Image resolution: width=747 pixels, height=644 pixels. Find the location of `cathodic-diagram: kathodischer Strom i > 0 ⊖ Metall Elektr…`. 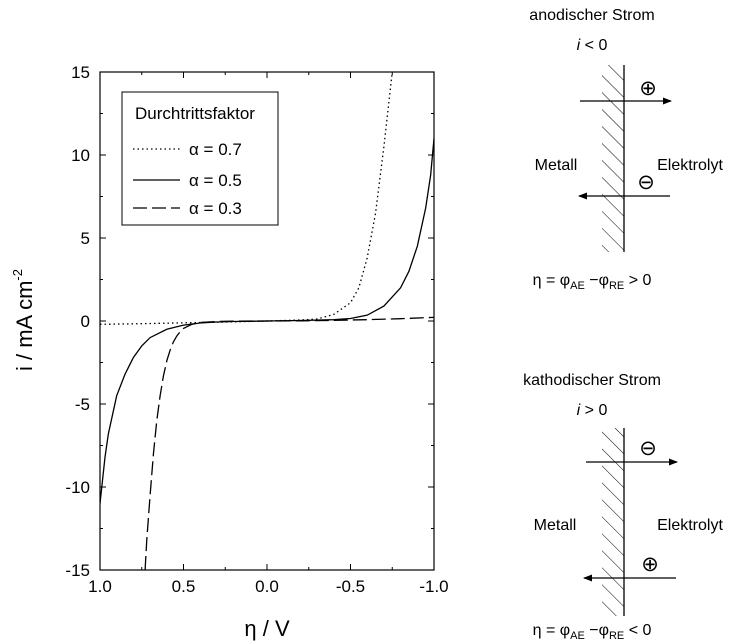

cathodic-diagram: kathodischer Strom i > 0 ⊖ Metall Elektr… is located at coordinates (623, 507).